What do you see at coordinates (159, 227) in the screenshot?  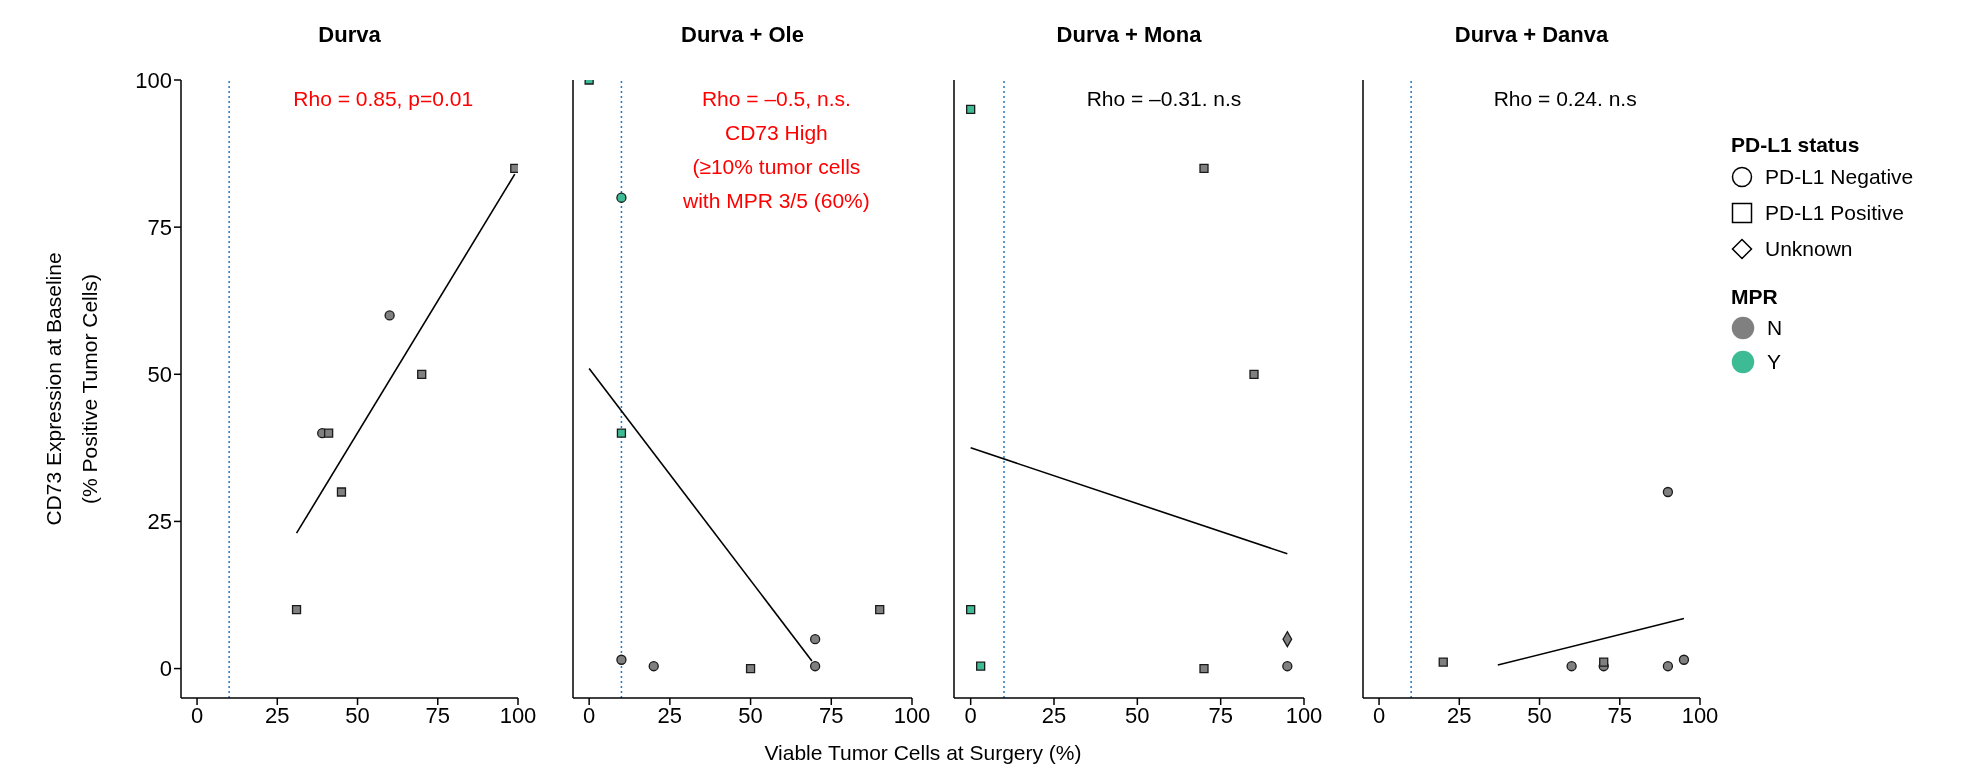 I see `y-tick-label: 75` at bounding box center [159, 227].